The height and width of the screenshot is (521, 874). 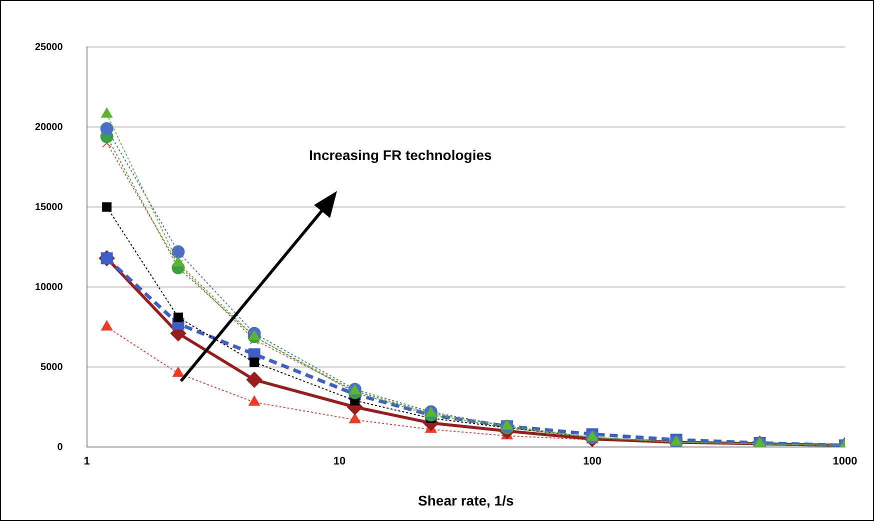 I want to click on annotation: Increasing FR technologies, so click(x=400, y=155).